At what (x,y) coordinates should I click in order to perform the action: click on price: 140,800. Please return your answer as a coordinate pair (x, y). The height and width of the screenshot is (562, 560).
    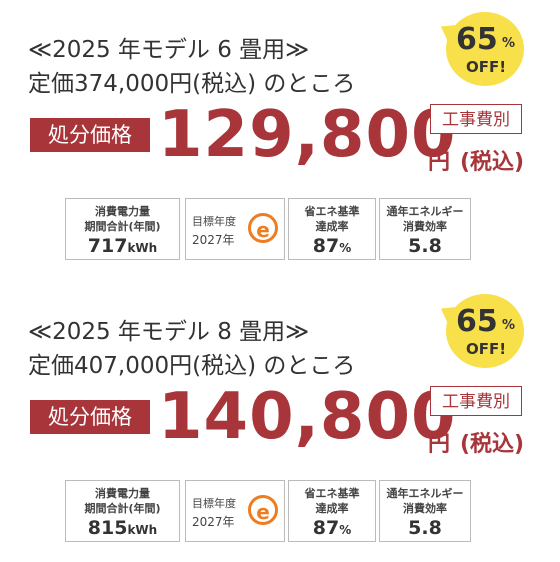
    Looking at the image, I should click on (307, 417).